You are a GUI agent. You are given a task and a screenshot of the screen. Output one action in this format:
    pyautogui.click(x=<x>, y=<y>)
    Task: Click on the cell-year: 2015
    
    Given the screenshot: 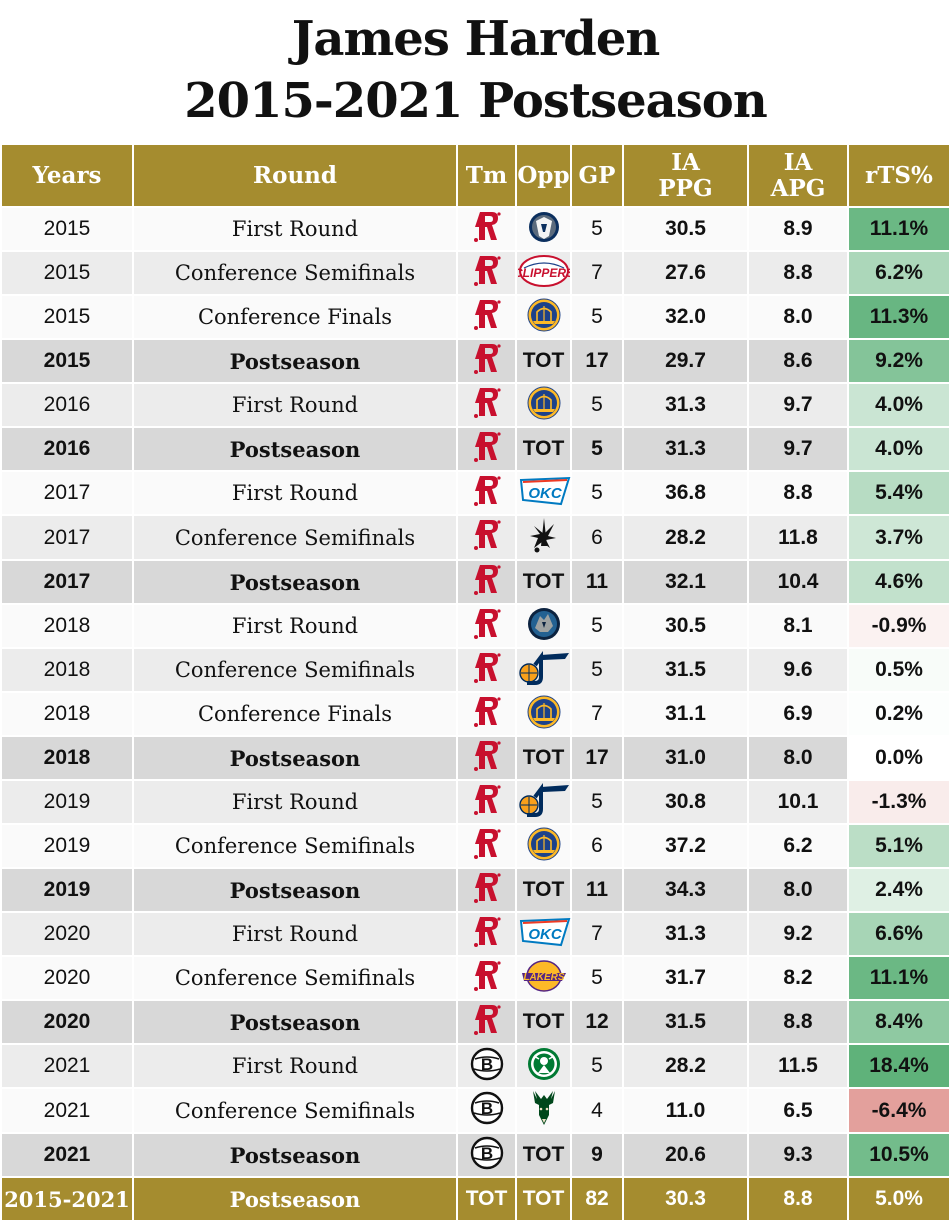 What is the action you would take?
    pyautogui.click(x=68, y=316)
    